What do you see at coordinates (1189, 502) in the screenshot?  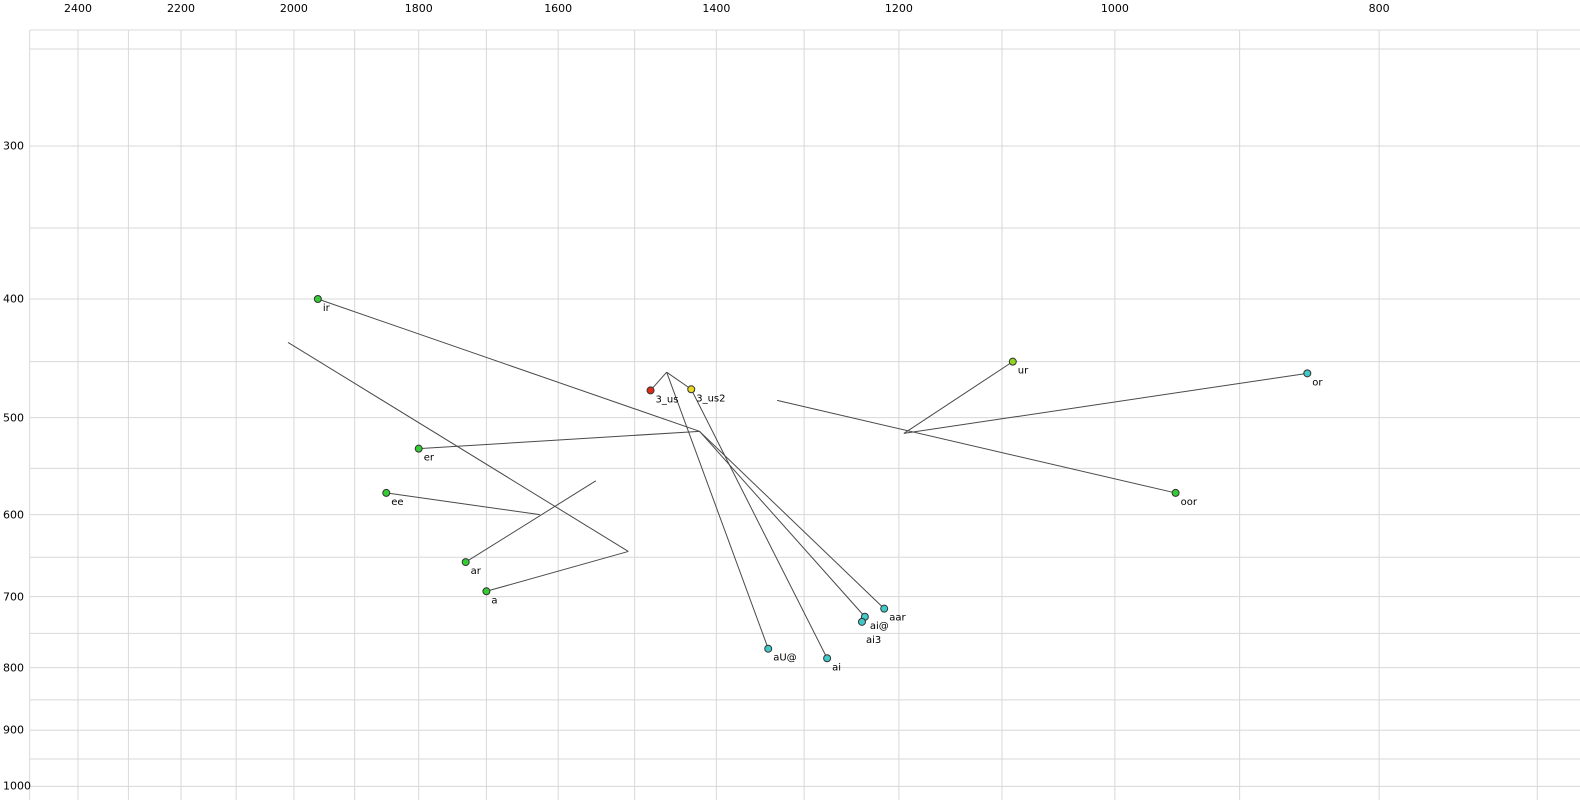 I see `point-label-oor: oor` at bounding box center [1189, 502].